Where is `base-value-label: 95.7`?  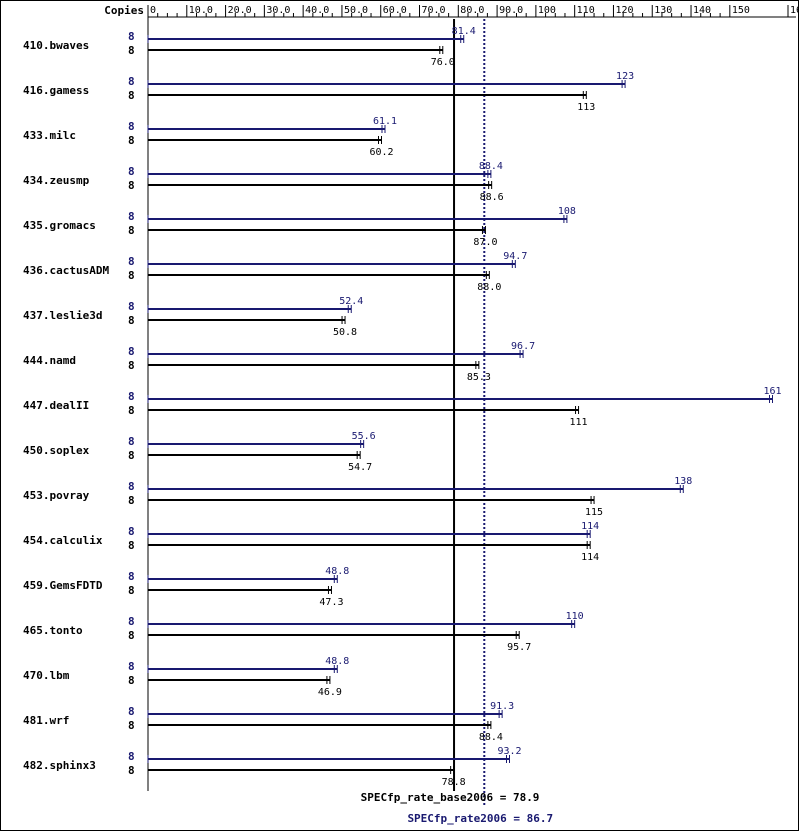 base-value-label: 95.7 is located at coordinates (519, 647).